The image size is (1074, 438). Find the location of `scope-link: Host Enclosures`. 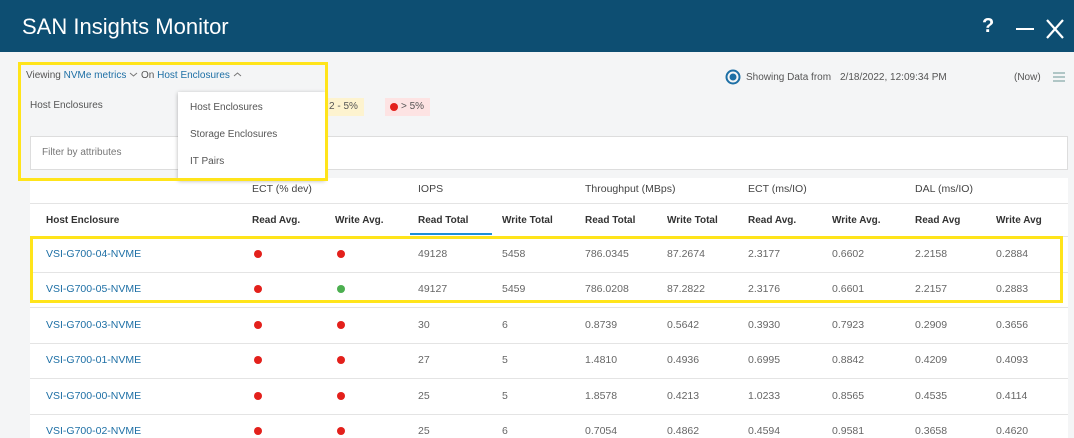

scope-link: Host Enclosures is located at coordinates (193, 75).